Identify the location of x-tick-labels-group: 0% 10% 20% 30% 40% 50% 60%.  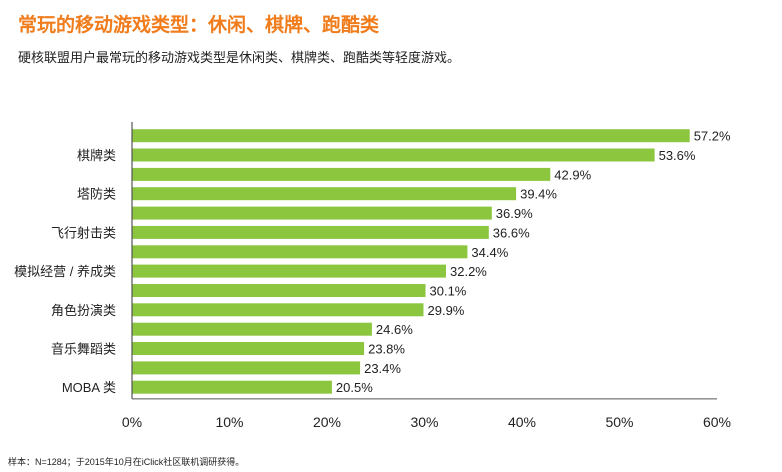
(426, 422).